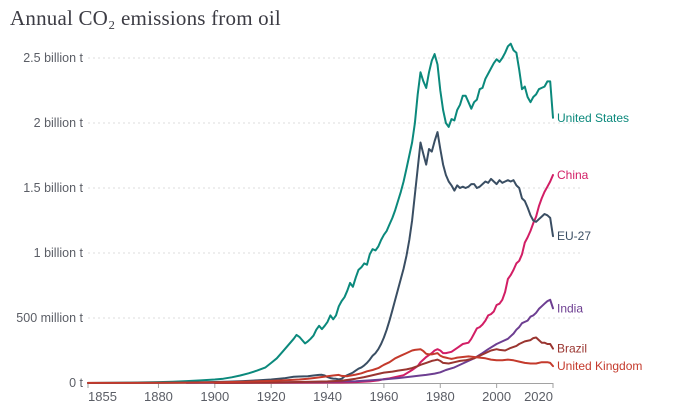  What do you see at coordinates (573, 175) in the screenshot?
I see `series-label-china: China` at bounding box center [573, 175].